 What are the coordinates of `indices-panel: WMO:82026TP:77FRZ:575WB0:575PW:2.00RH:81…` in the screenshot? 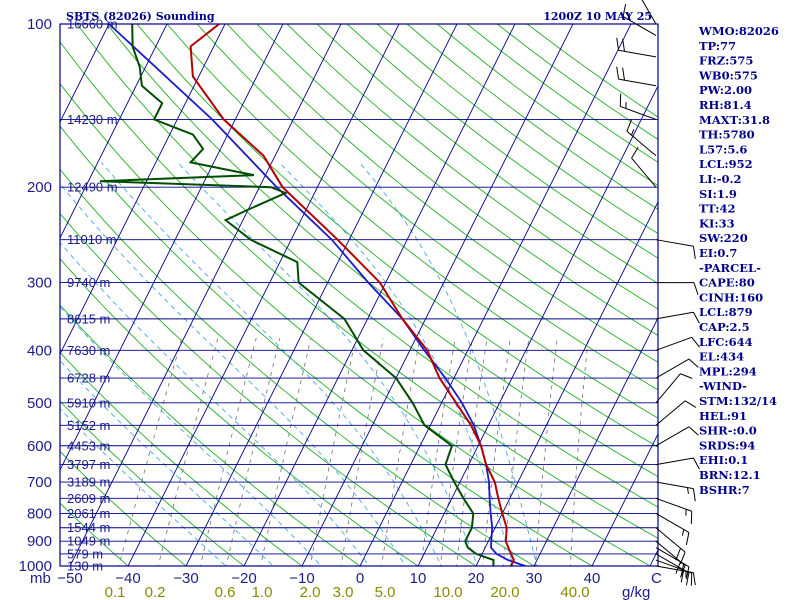 It's located at (738, 260).